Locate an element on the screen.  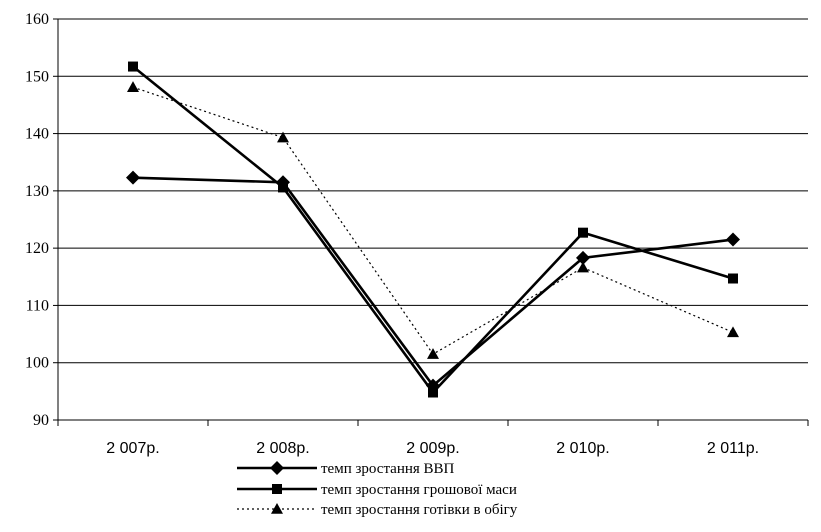
x-axis-ticks: 2 007р. 2 008р. 2 009р. 2 010р. 2 011р. is located at coordinates (433, 438).